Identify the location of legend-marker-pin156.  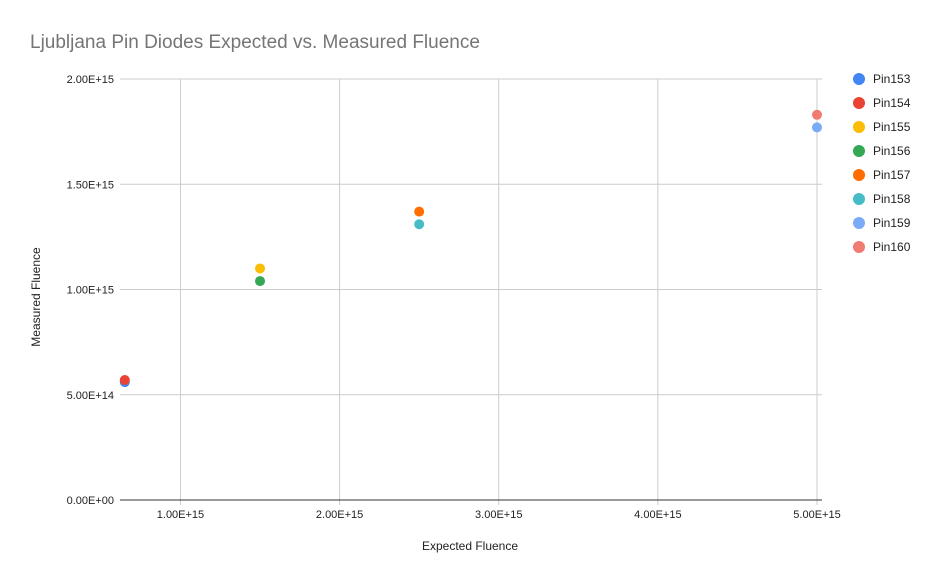
(859, 151).